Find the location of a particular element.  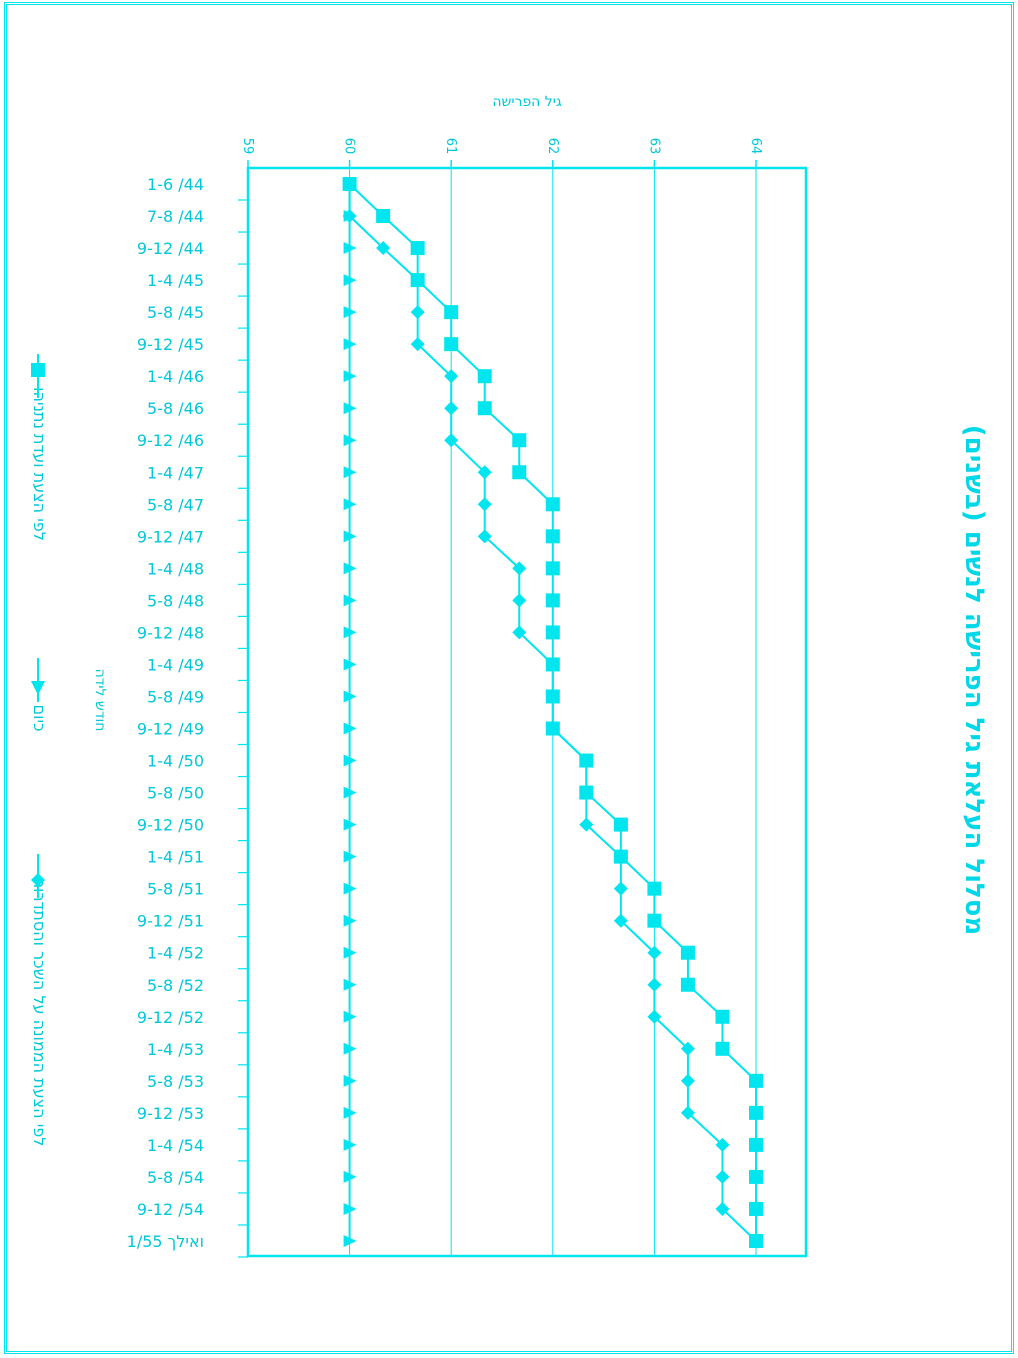

category-tick-label: 9-12 /50 is located at coordinates (170, 825).